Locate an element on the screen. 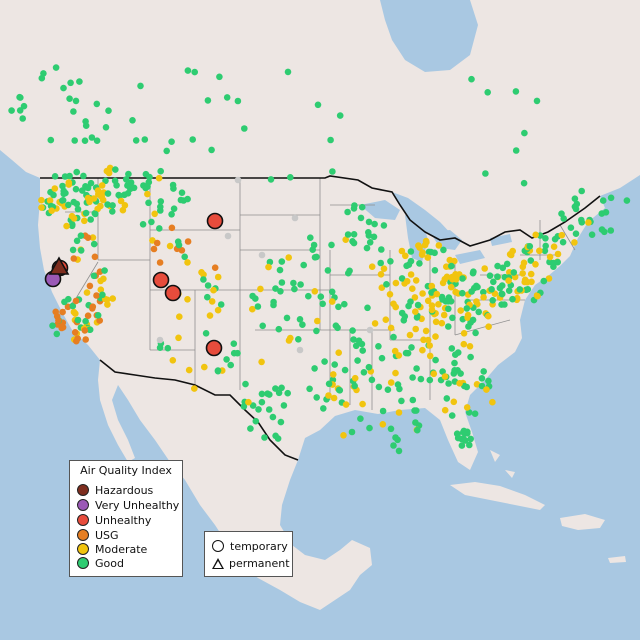 The width and height of the screenshot is (640, 640). hazardous-swatch is located at coordinates (83, 490).